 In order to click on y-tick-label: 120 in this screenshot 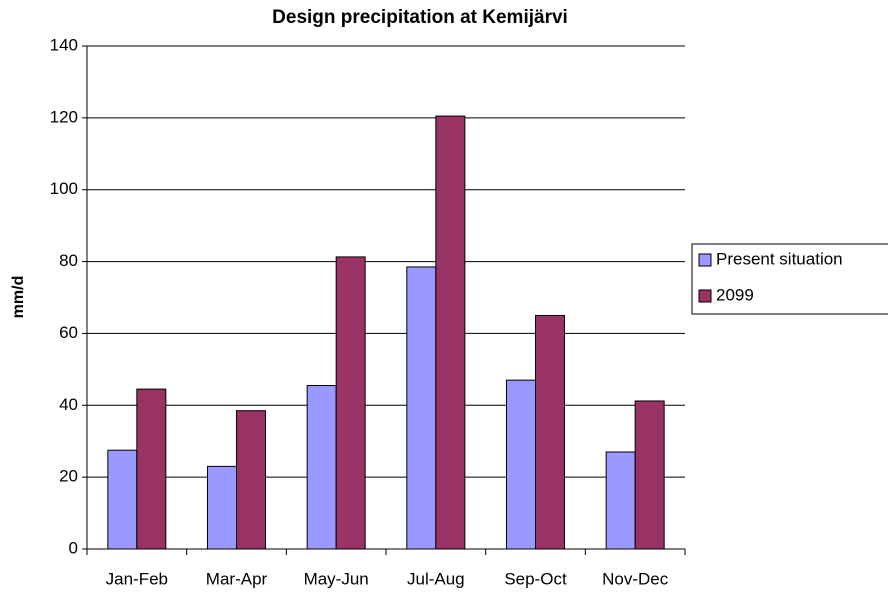, I will do `click(64, 116)`.